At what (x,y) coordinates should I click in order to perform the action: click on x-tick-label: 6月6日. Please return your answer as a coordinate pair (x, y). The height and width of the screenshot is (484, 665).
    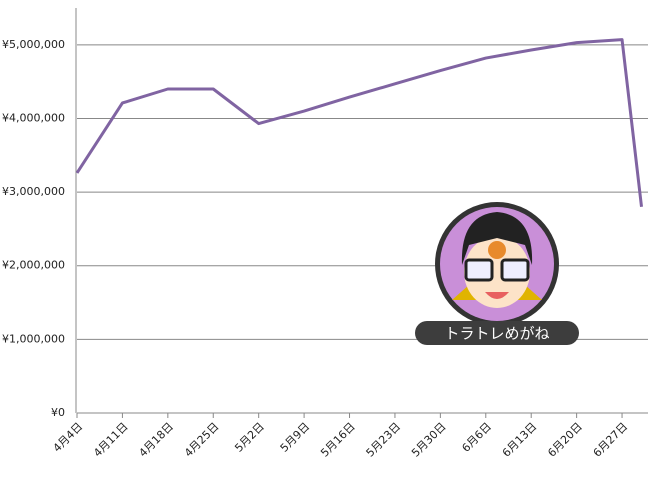
    Looking at the image, I should click on (476, 437).